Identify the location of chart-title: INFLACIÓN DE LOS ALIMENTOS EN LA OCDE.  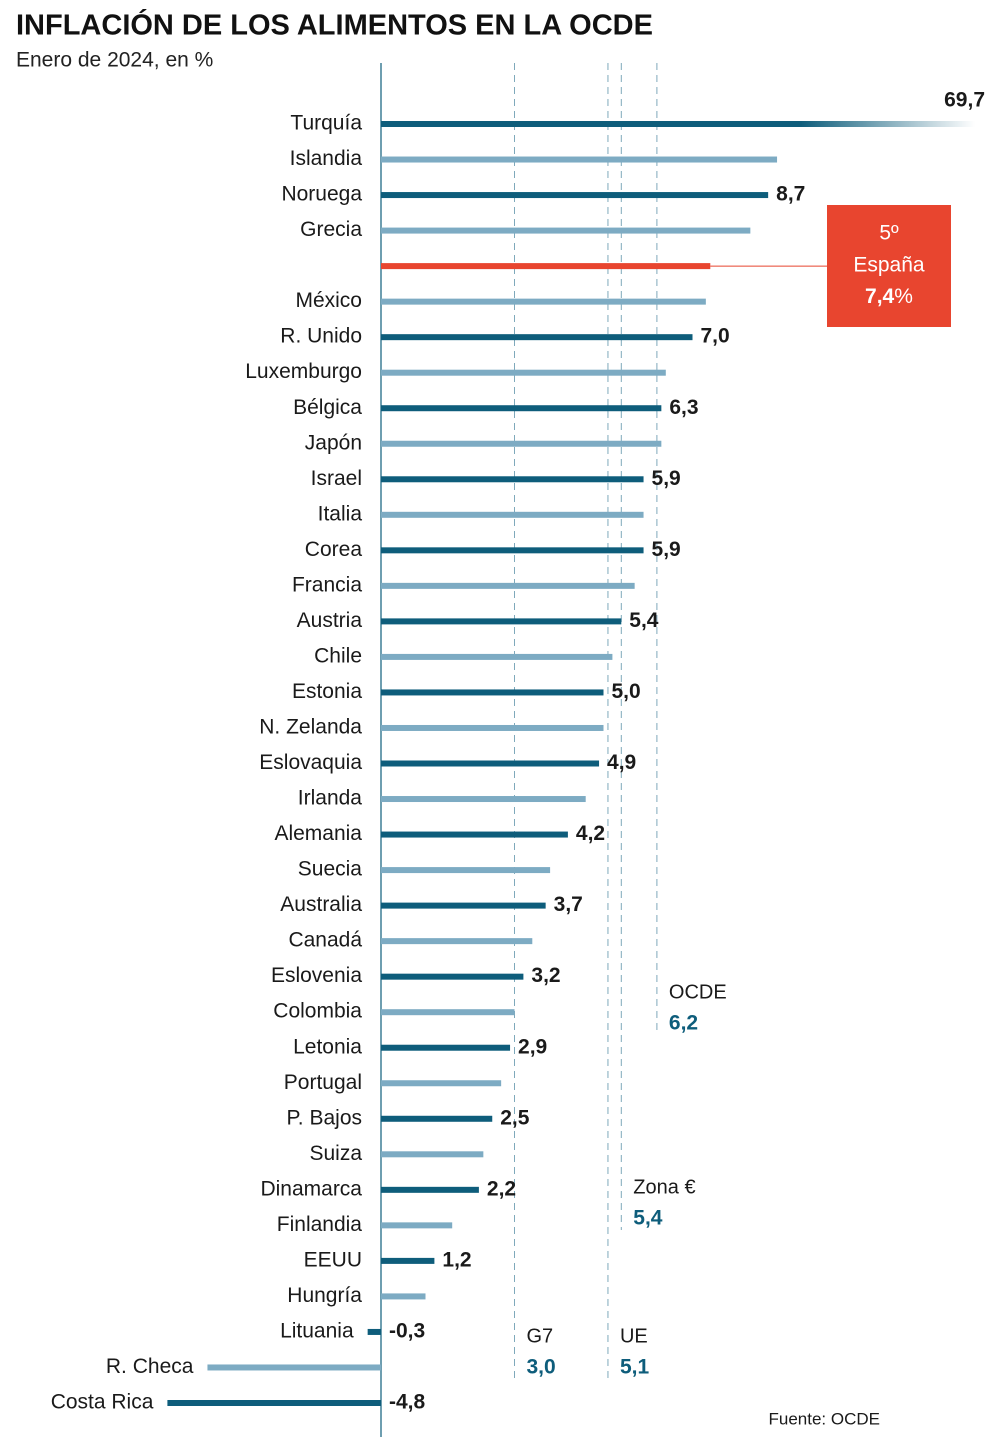
(334, 25).